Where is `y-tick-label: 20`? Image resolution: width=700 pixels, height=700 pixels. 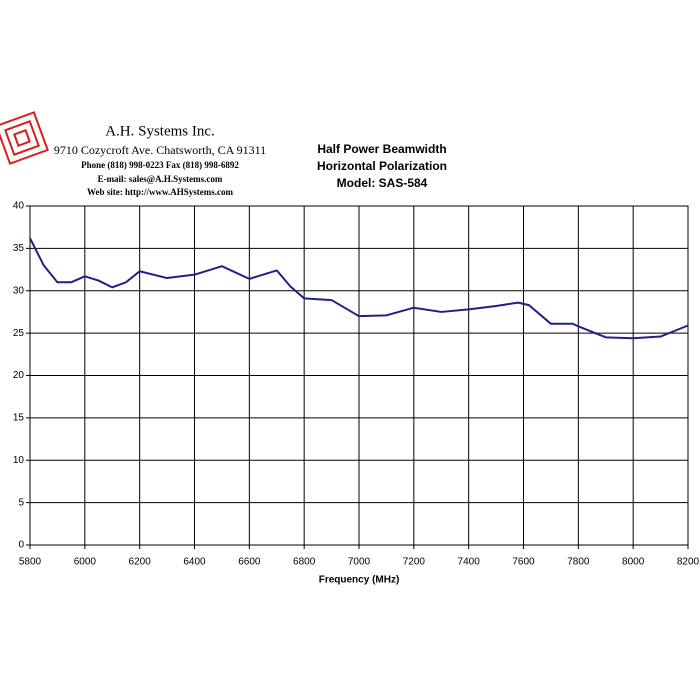 y-tick-label: 20 is located at coordinates (19, 375).